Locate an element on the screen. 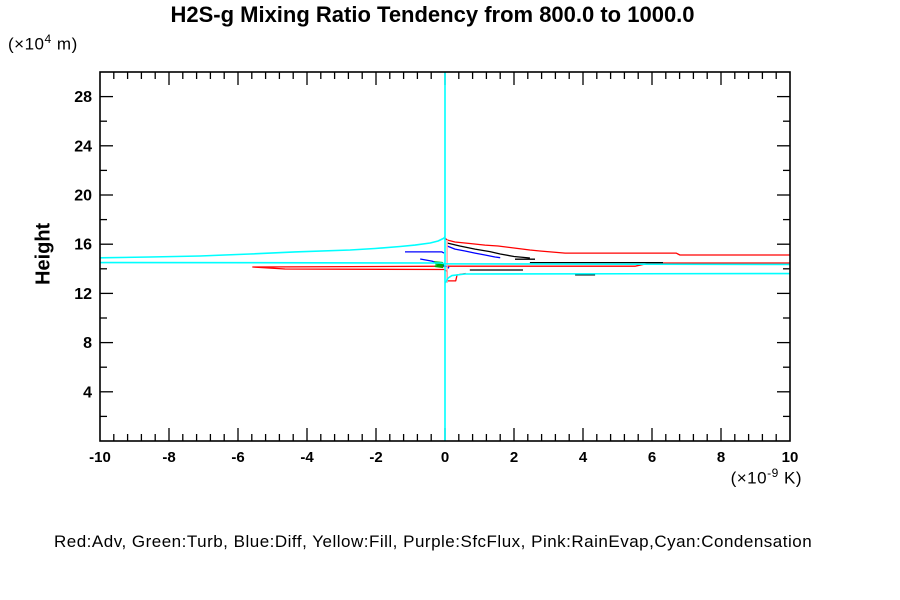  y-tick-label: 12 is located at coordinates (83, 294).